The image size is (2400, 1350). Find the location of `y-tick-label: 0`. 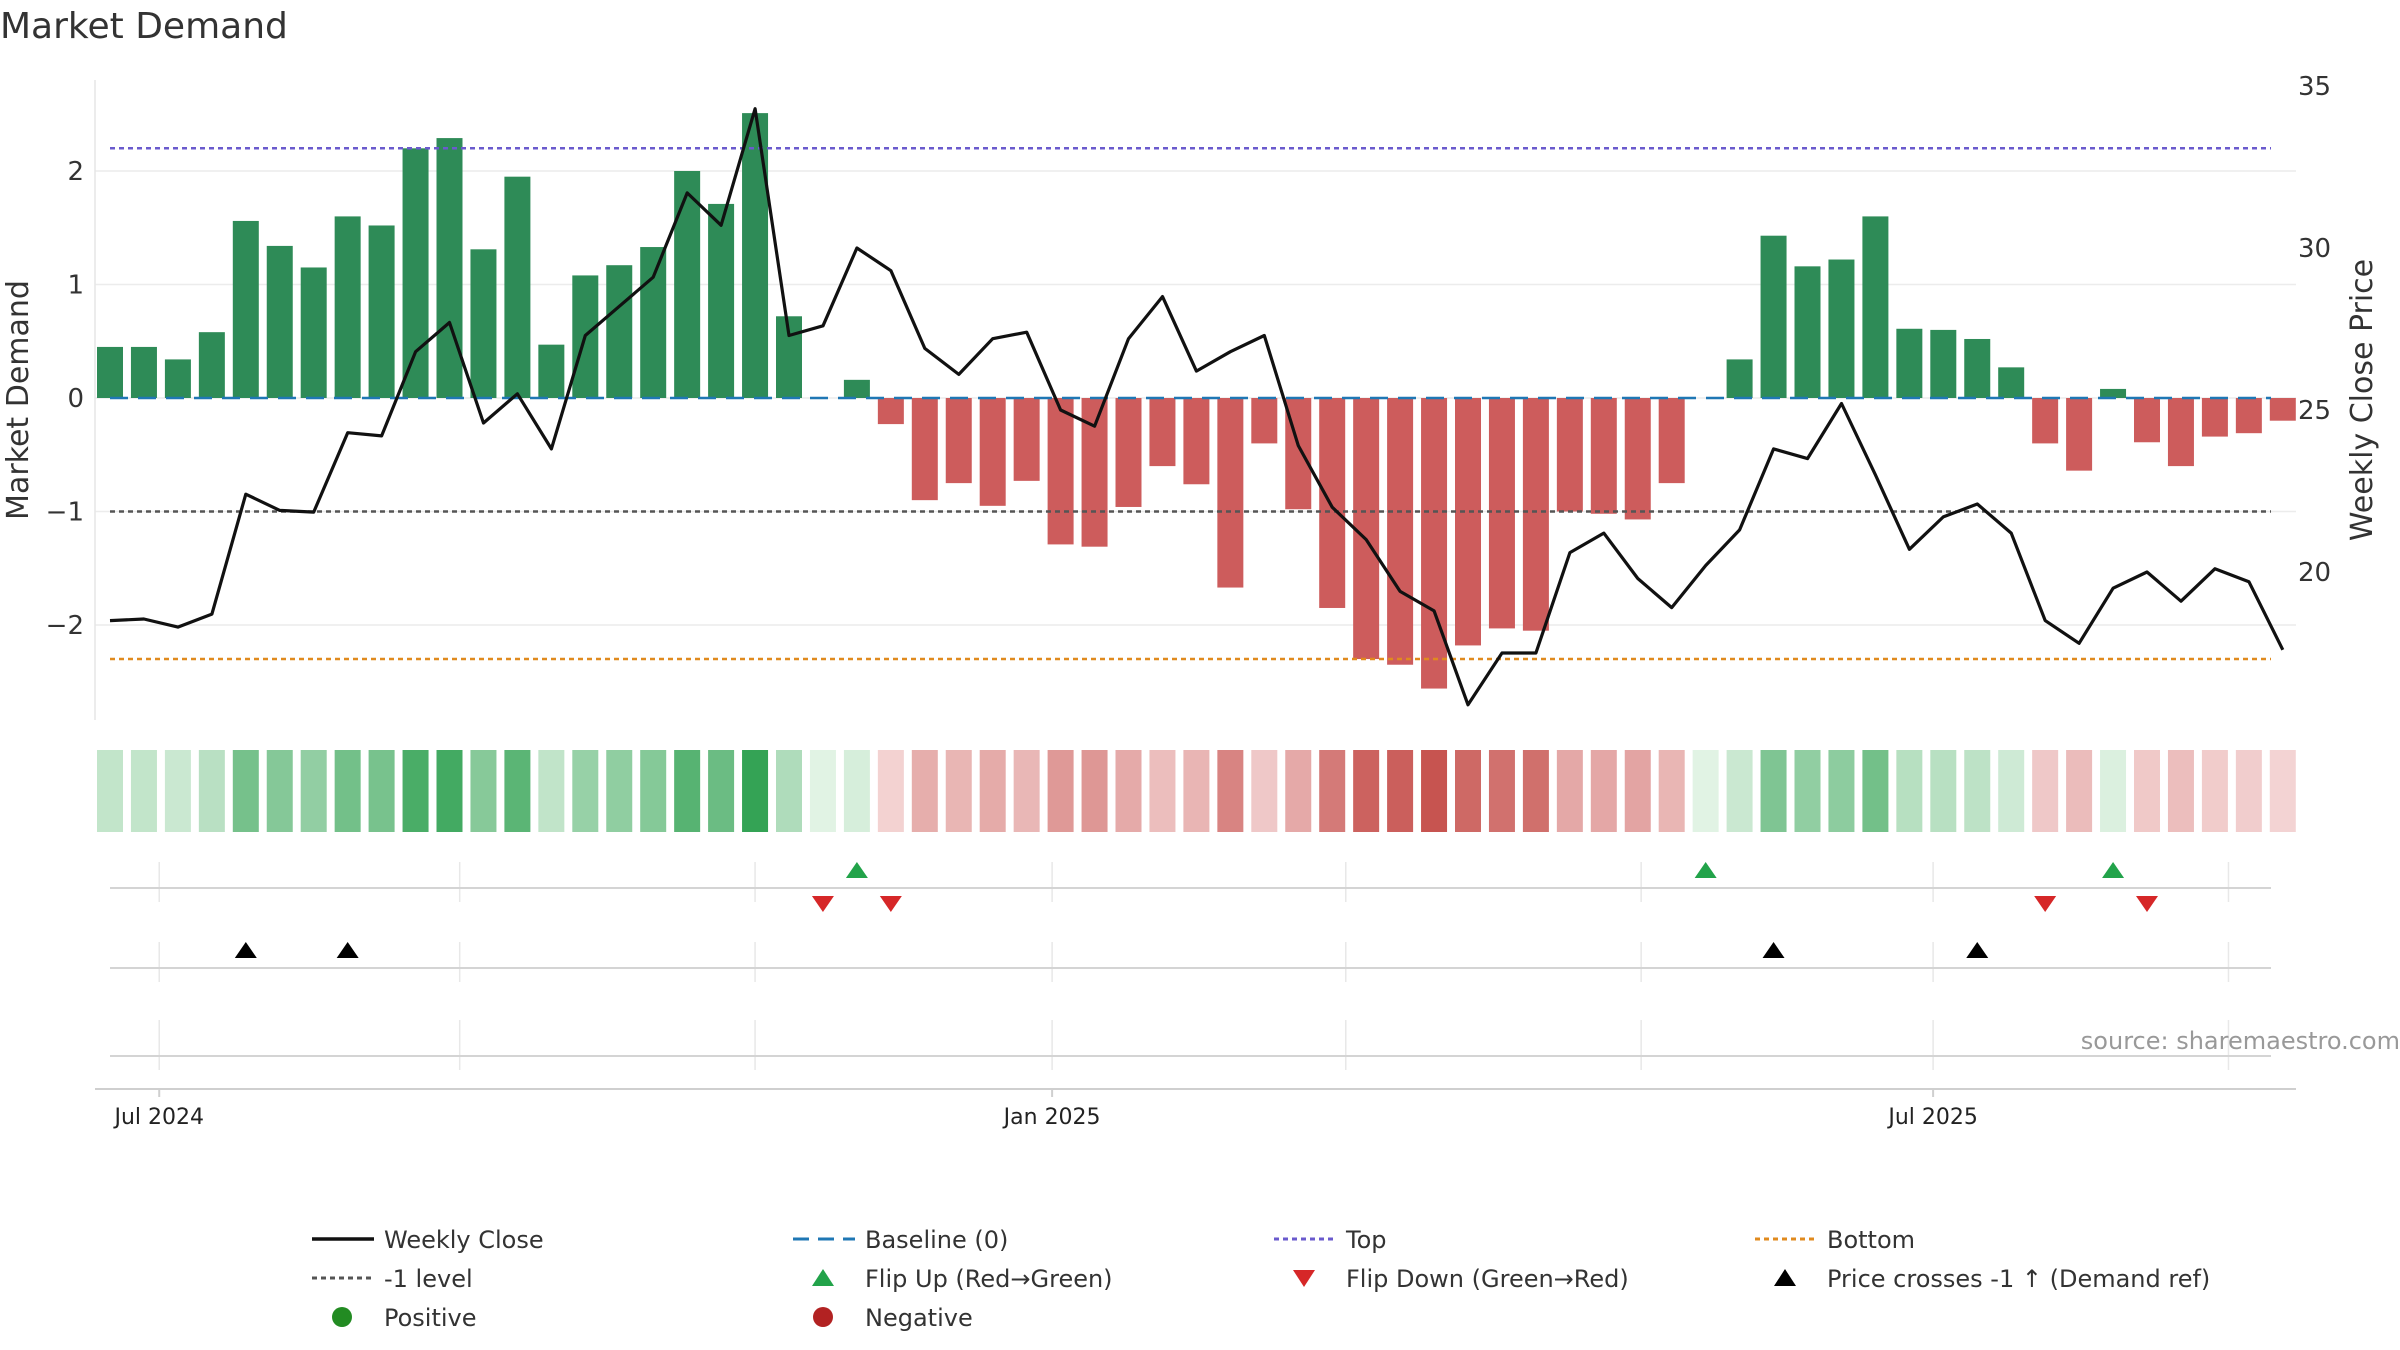

y-tick-label: 0 is located at coordinates (75, 399).